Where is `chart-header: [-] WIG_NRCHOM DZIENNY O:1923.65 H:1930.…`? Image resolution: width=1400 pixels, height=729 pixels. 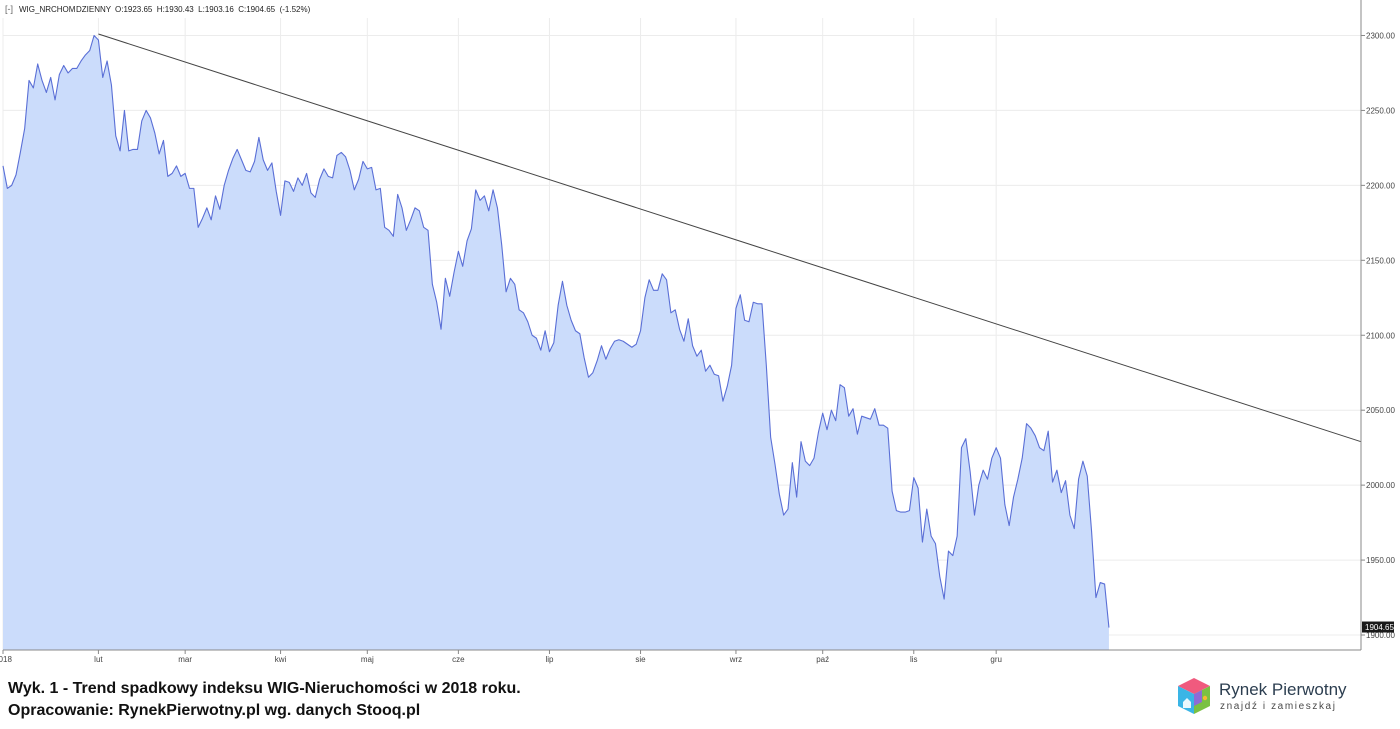
chart-header: [-] WIG_NRCHOM DZIENNY O:1923.65 H:1930.… is located at coordinates (158, 9).